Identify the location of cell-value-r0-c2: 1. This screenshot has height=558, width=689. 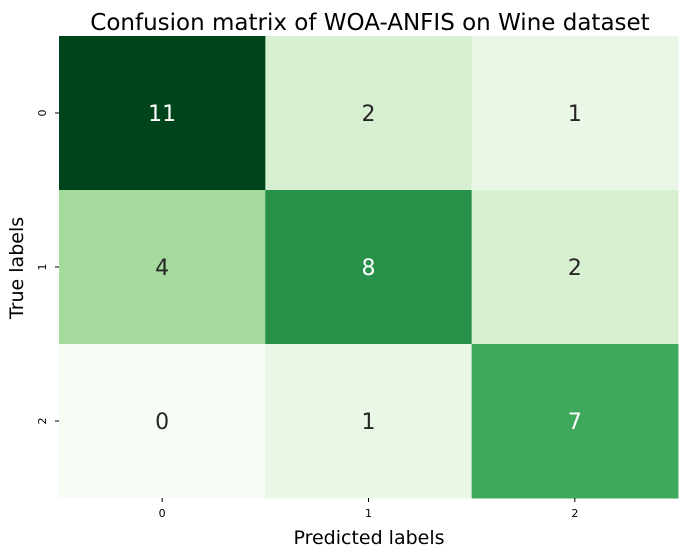
(575, 114).